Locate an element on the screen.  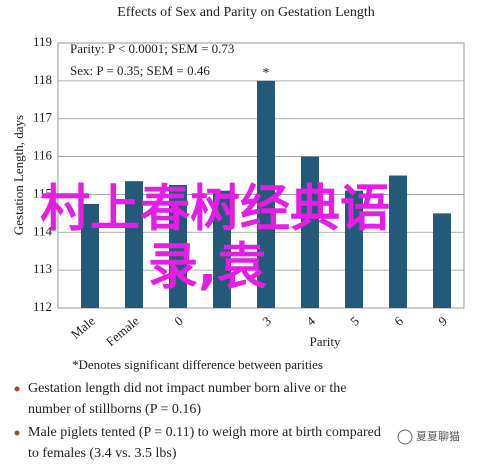
overlay-text: 村上春树经典语 is located at coordinates (215, 209).